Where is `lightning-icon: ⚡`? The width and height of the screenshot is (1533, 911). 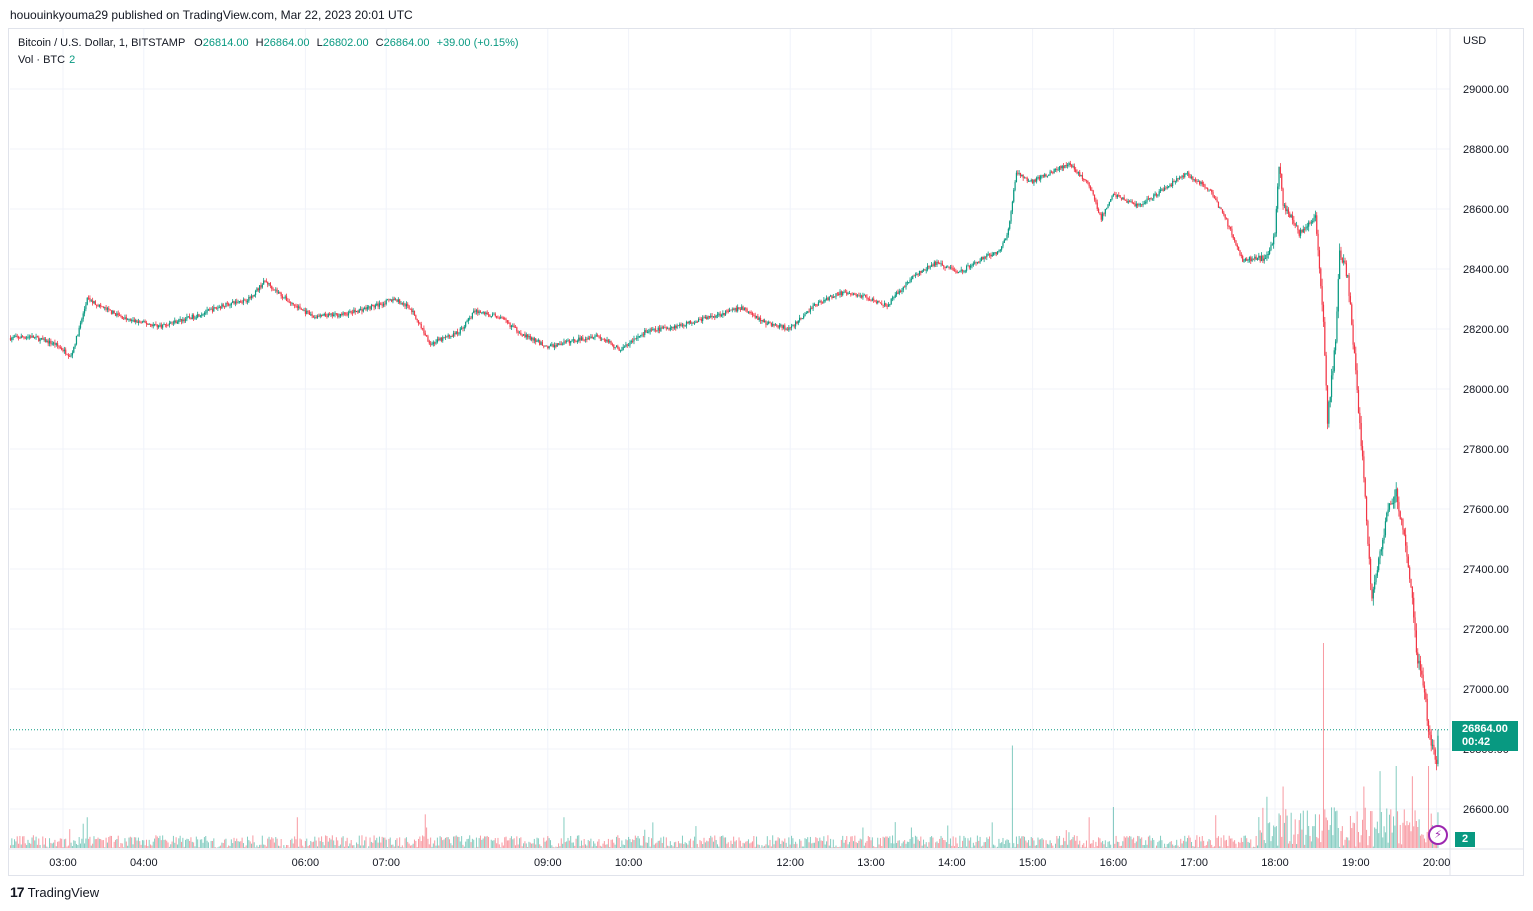 lightning-icon: ⚡ is located at coordinates (1438, 835).